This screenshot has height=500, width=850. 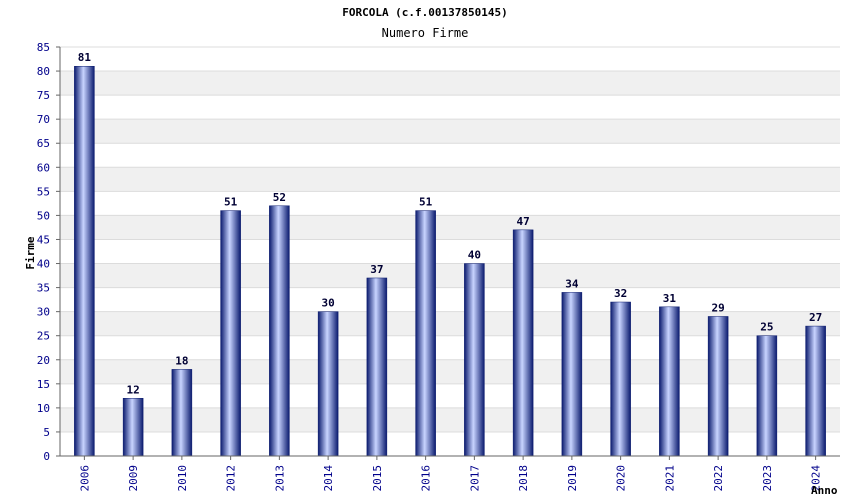 What do you see at coordinates (46, 456) in the screenshot?
I see `y-tick-label: 0` at bounding box center [46, 456].